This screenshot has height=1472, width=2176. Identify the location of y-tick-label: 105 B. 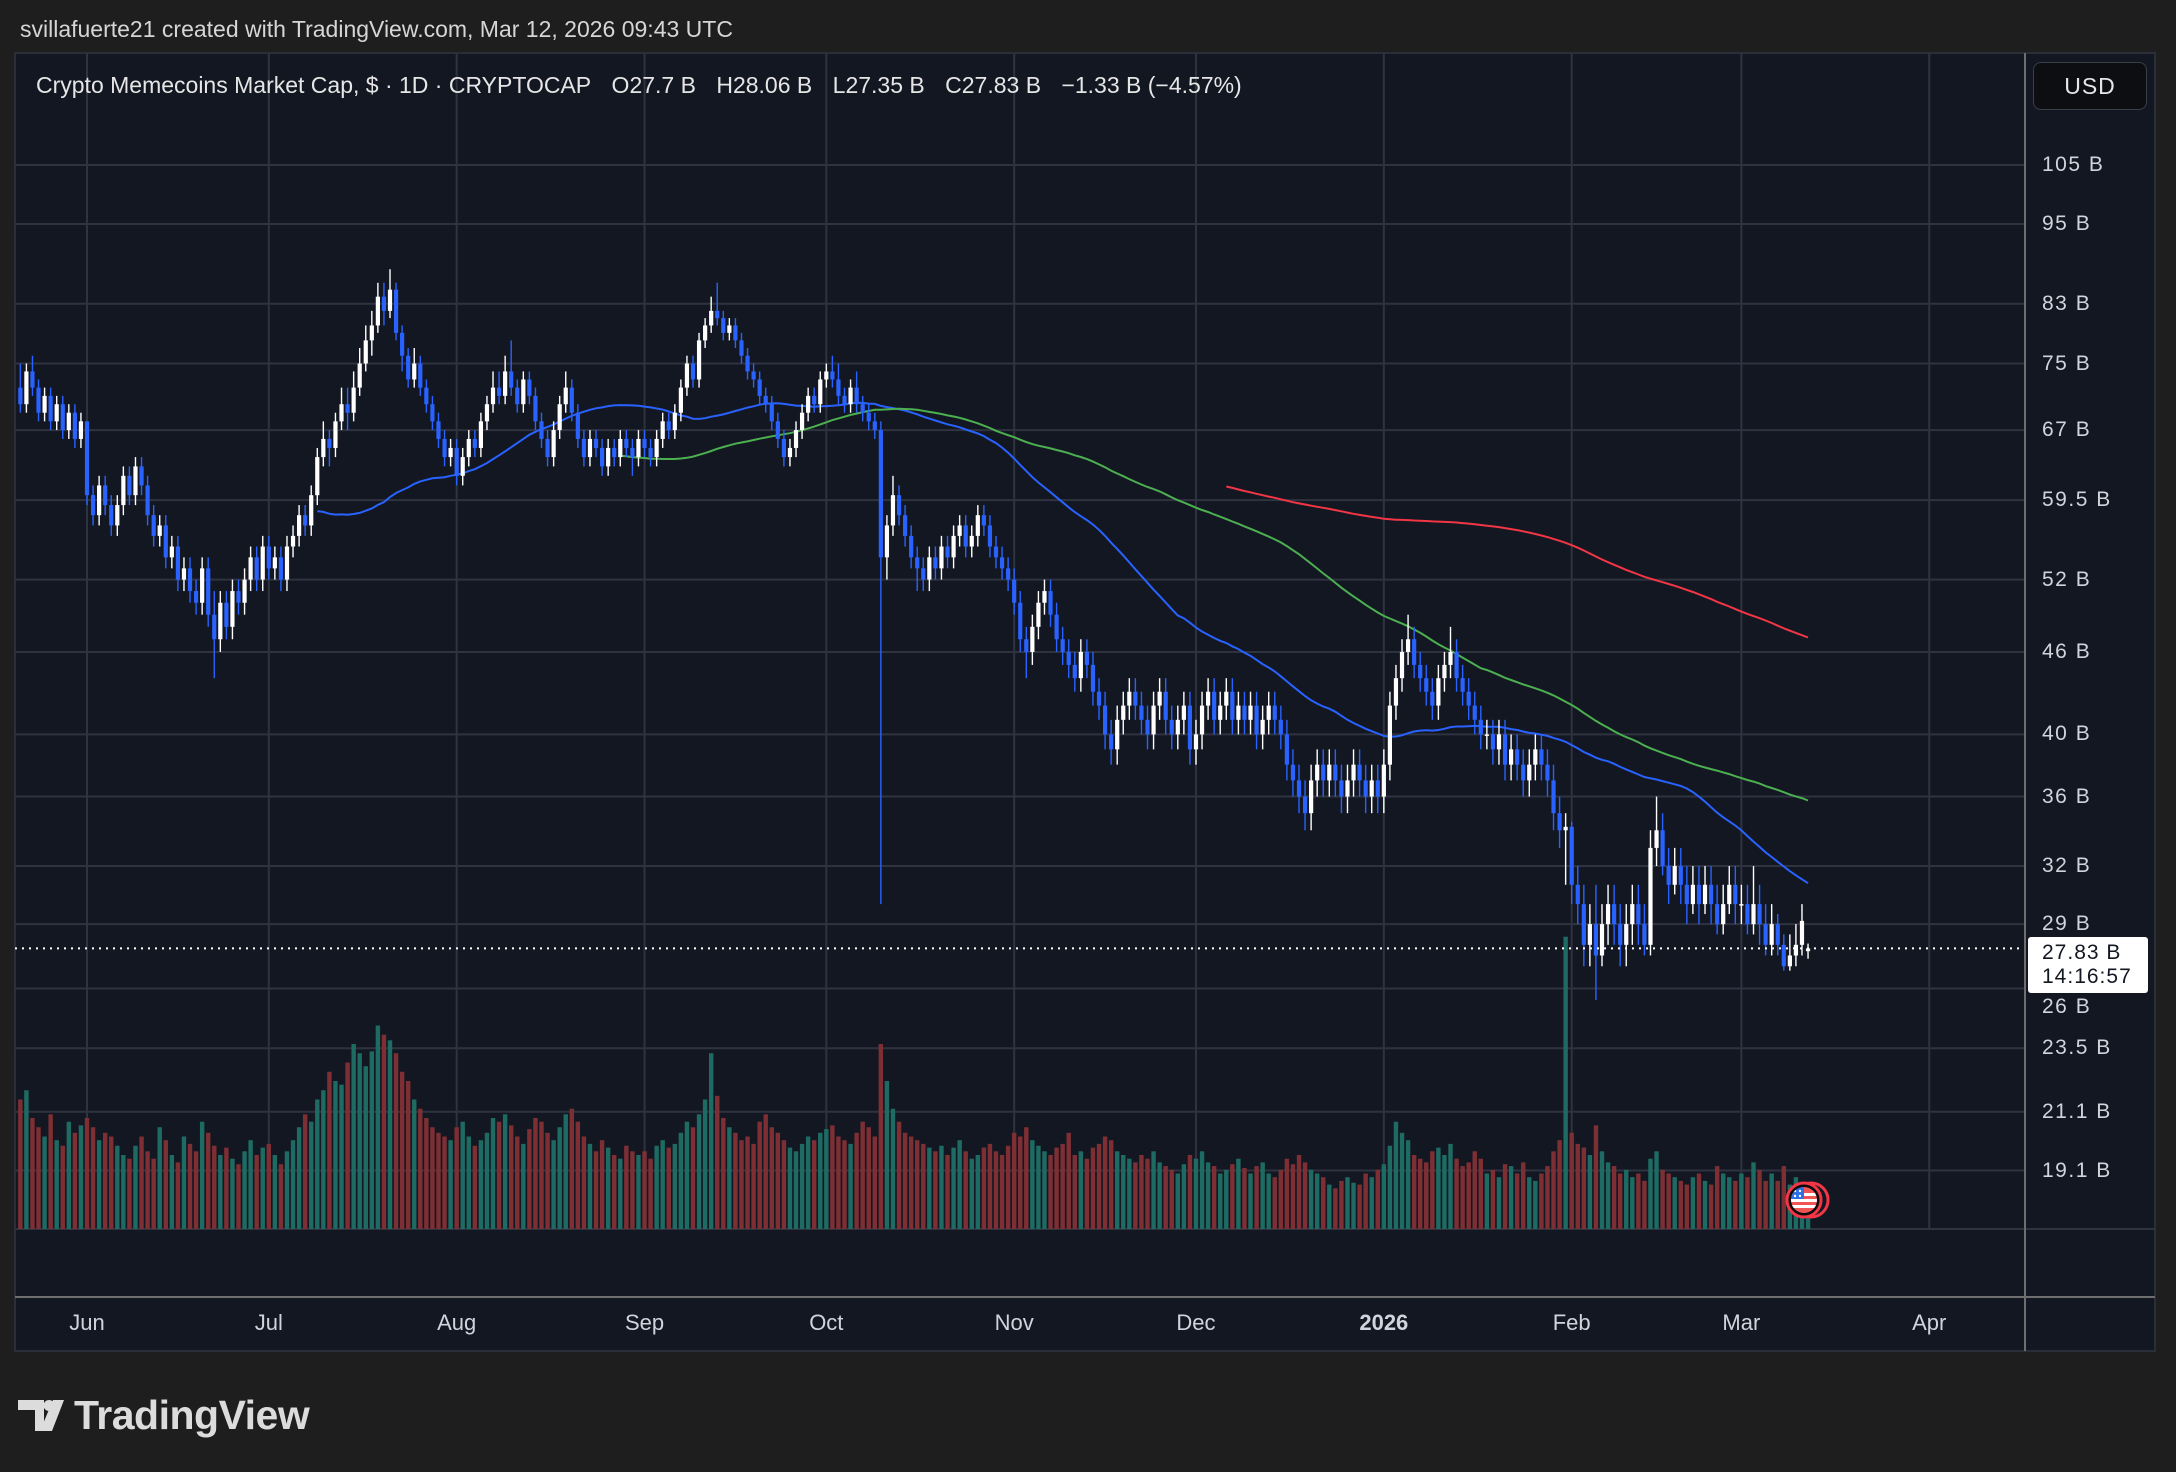
(2073, 164).